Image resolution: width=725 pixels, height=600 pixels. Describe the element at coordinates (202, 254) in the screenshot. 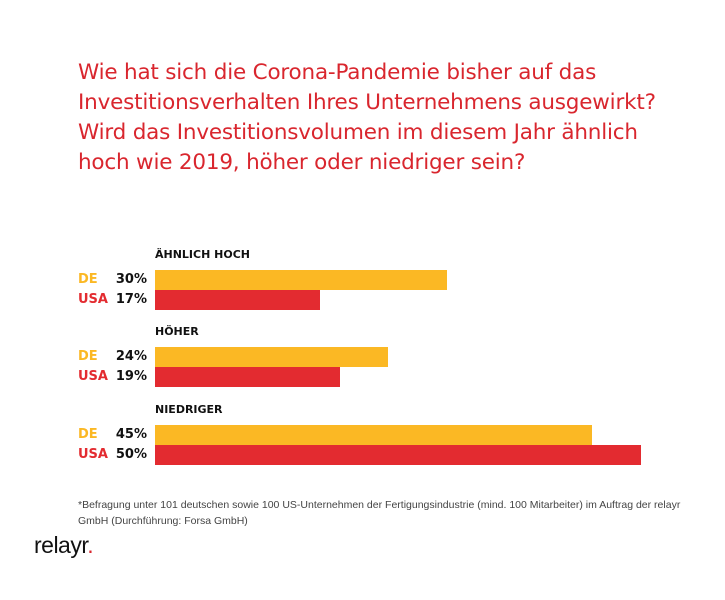

I see `category-label: ÄHNLICH HOCH` at that location.